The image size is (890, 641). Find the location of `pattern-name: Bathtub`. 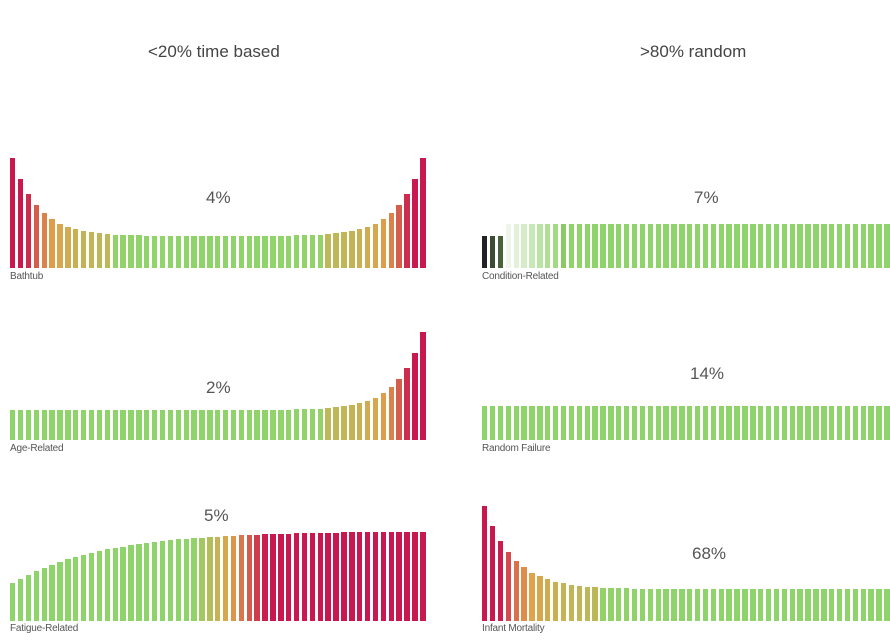

pattern-name: Bathtub is located at coordinates (27, 276).